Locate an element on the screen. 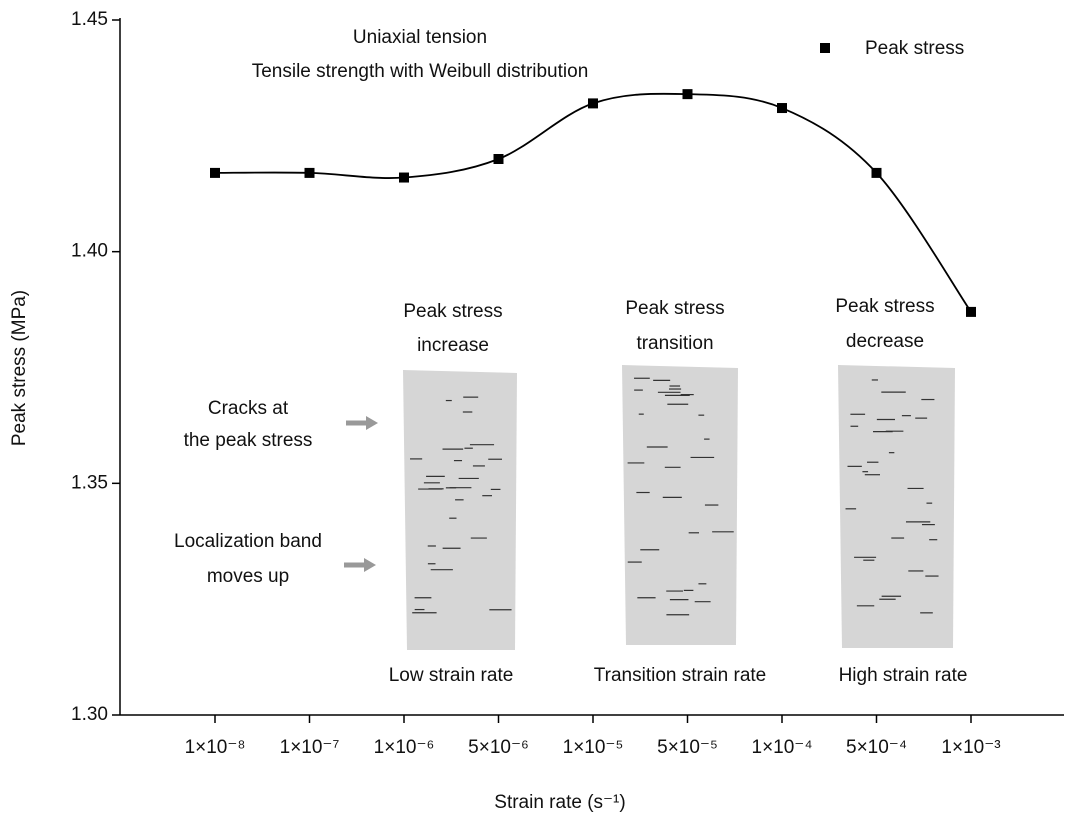 The width and height of the screenshot is (1068, 821). panel-title: transition is located at coordinates (674, 343).